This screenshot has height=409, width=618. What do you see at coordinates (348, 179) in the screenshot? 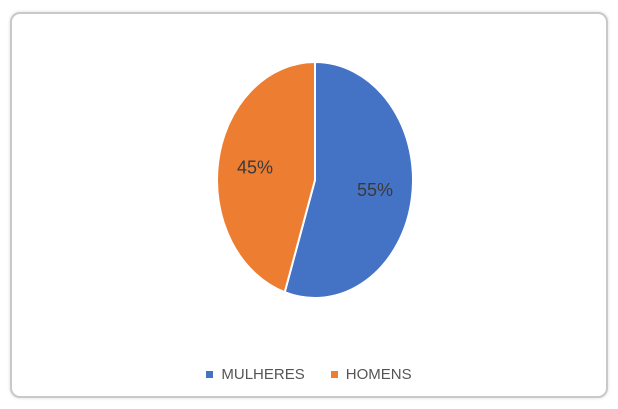
I see `pie-slice-mulheres` at bounding box center [348, 179].